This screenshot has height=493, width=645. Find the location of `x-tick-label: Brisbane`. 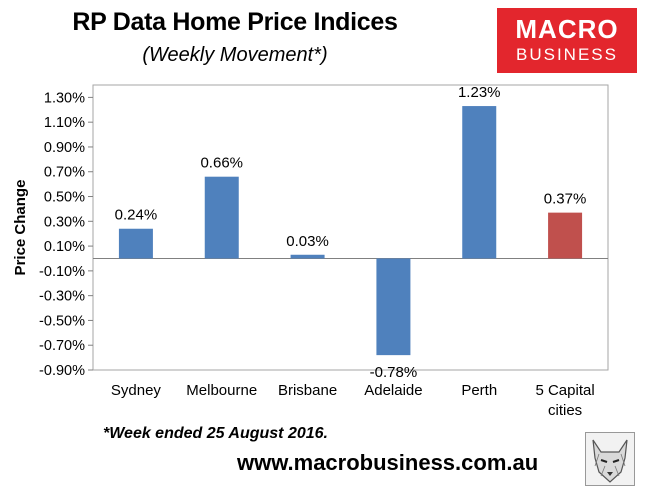

x-tick-label: Brisbane is located at coordinates (307, 390).